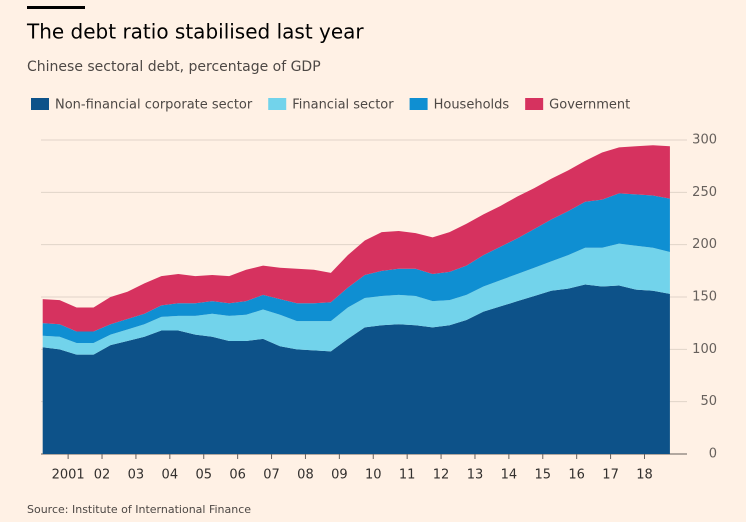  Describe the element at coordinates (343, 105) in the screenshot. I see `legend-label: Financial sector` at that location.